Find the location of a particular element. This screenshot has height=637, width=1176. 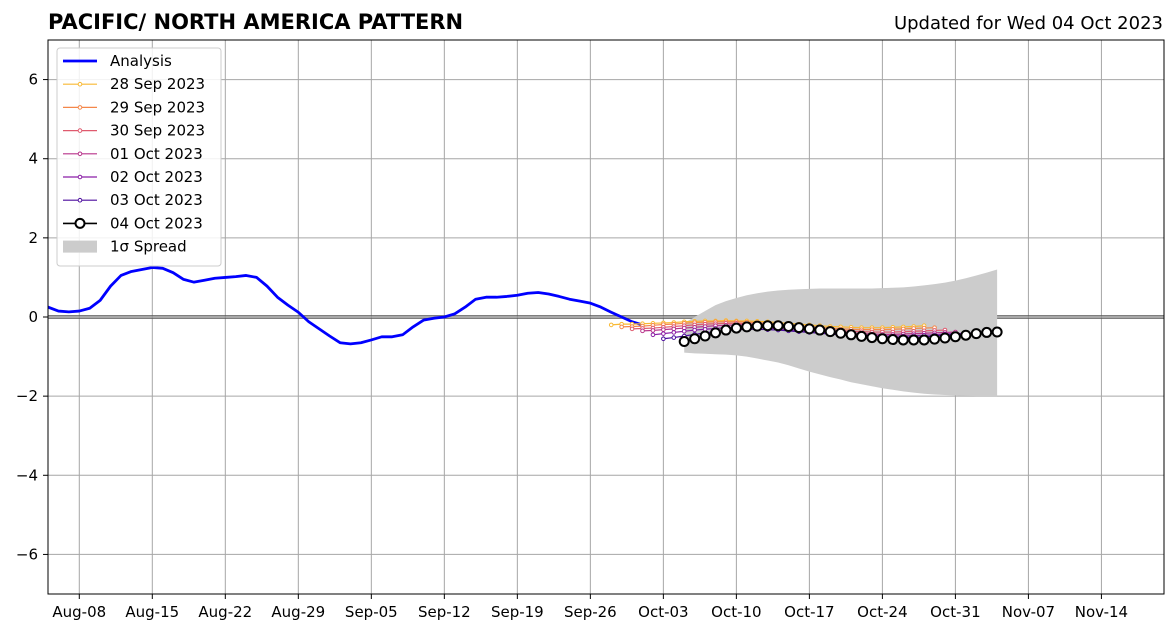

legend-box is located at coordinates (139, 157).